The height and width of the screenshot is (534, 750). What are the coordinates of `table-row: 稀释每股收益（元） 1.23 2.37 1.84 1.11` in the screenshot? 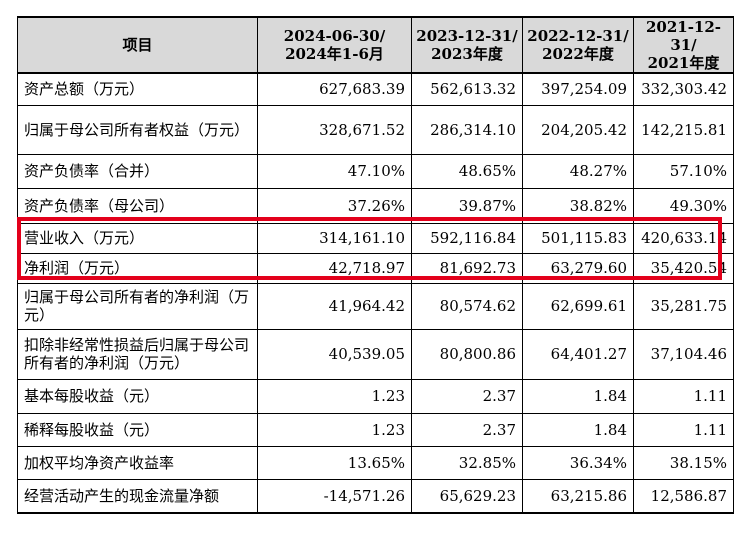 It's located at (375, 429).